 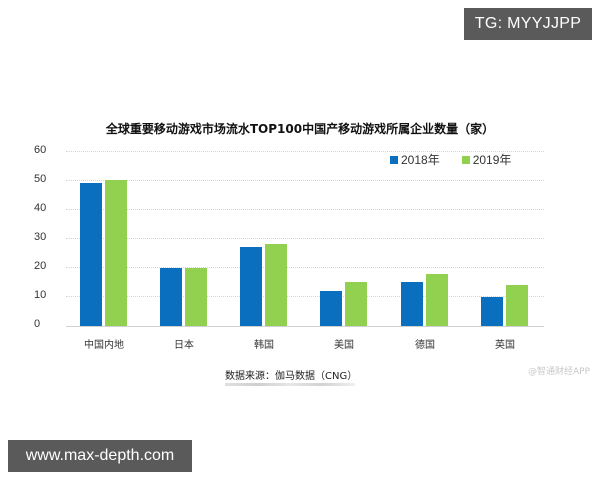 What do you see at coordinates (100, 456) in the screenshot?
I see `website-watermark-badge: www.max-depth.com` at bounding box center [100, 456].